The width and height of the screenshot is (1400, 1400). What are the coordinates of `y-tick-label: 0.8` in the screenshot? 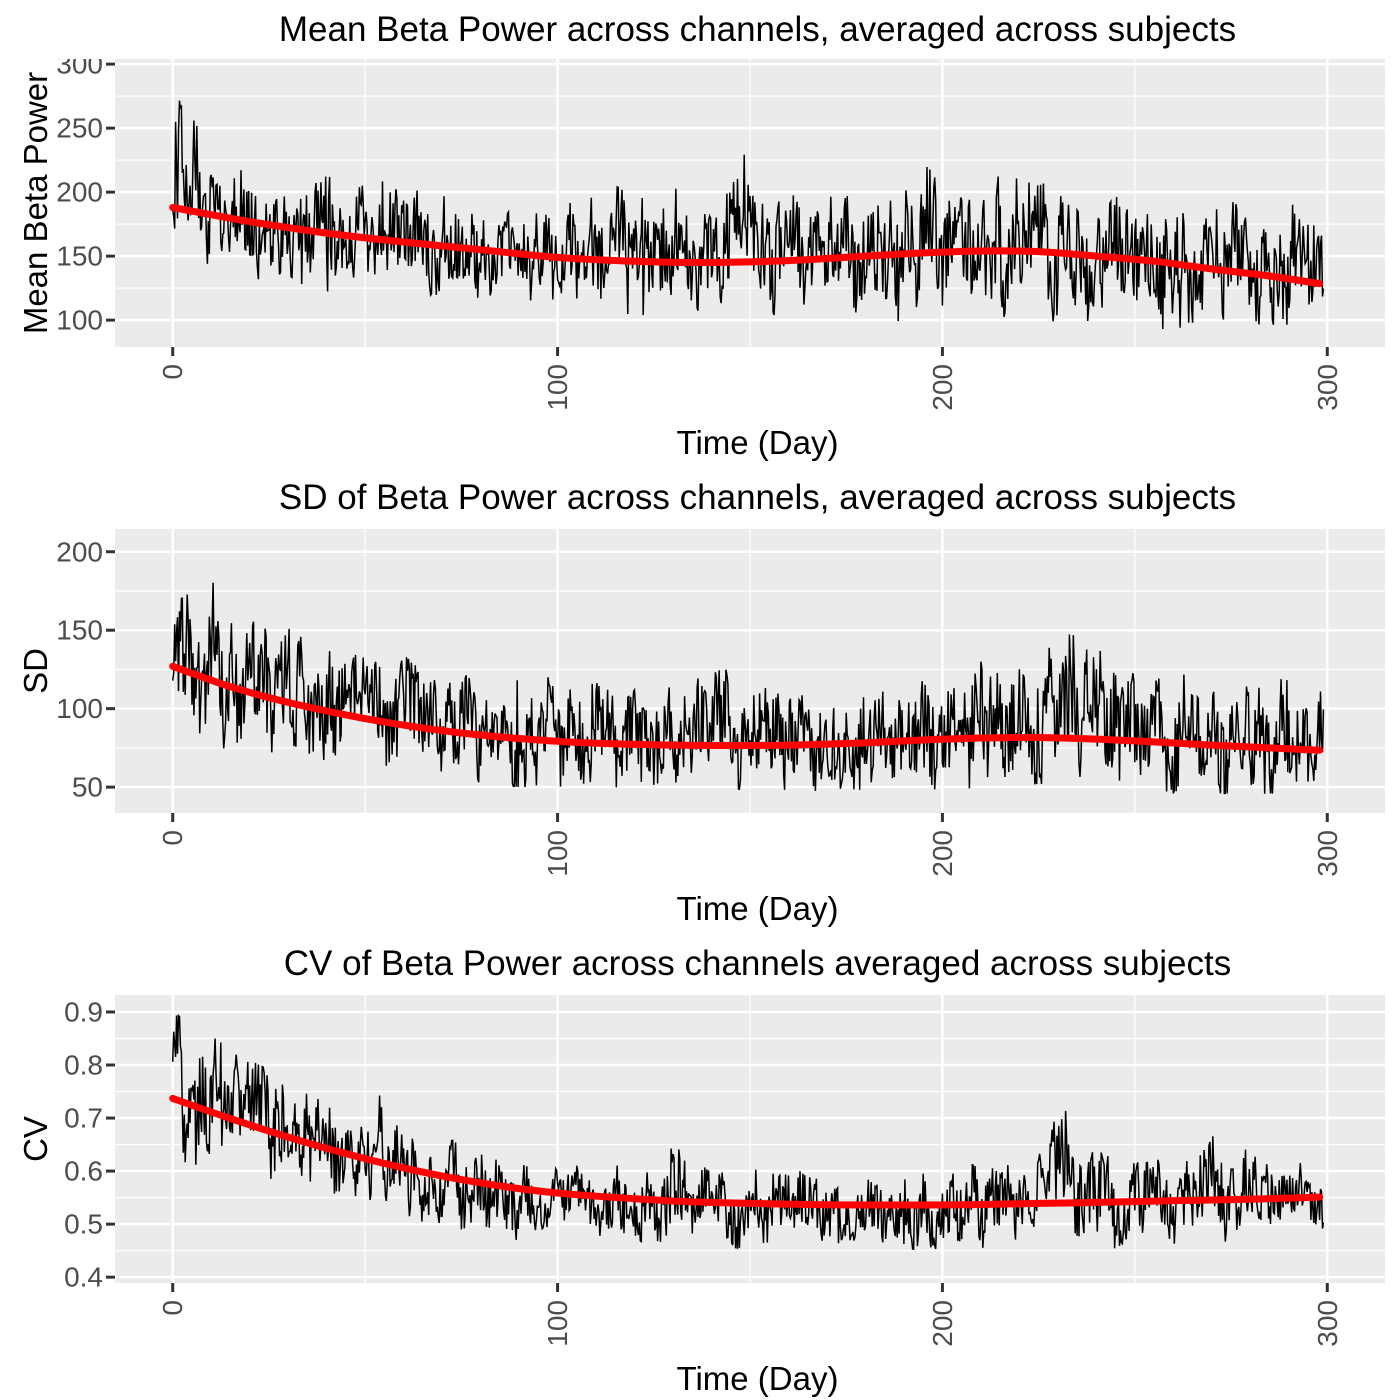 It's located at (83, 1065).